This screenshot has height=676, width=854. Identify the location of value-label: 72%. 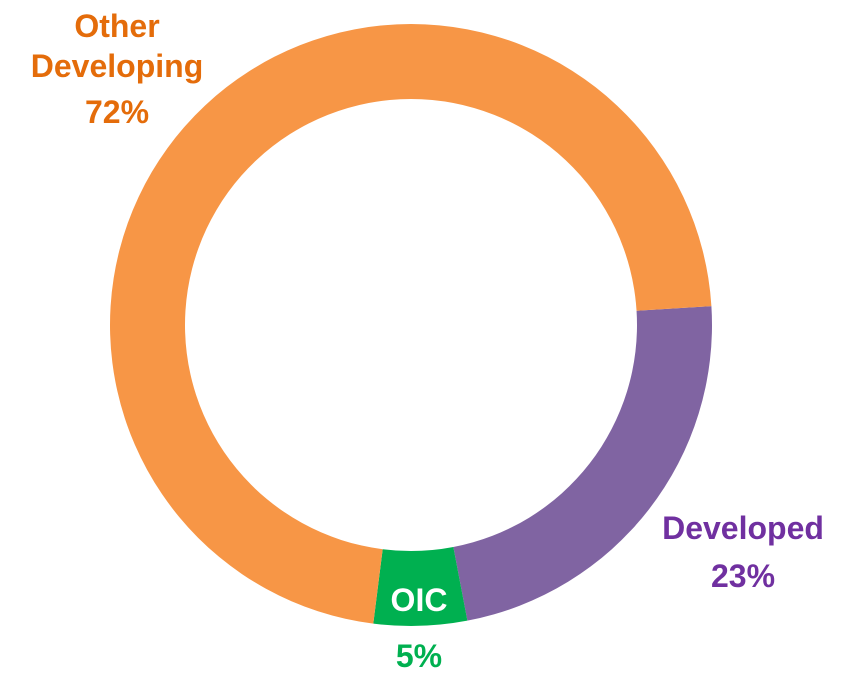
(117, 112).